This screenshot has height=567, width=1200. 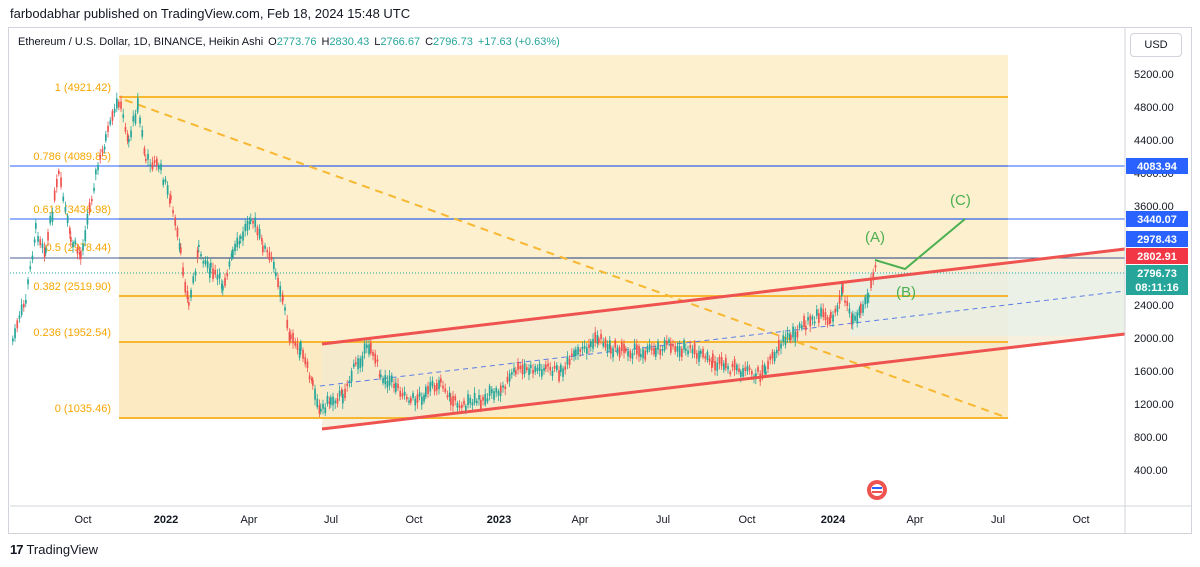 I want to click on tradingview-logo-text: TradingView, so click(x=62, y=549).